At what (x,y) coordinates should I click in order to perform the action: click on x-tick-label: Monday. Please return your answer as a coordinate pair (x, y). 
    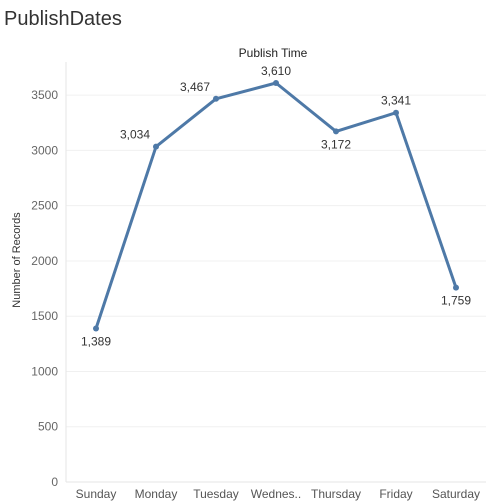
    Looking at the image, I should click on (156, 494).